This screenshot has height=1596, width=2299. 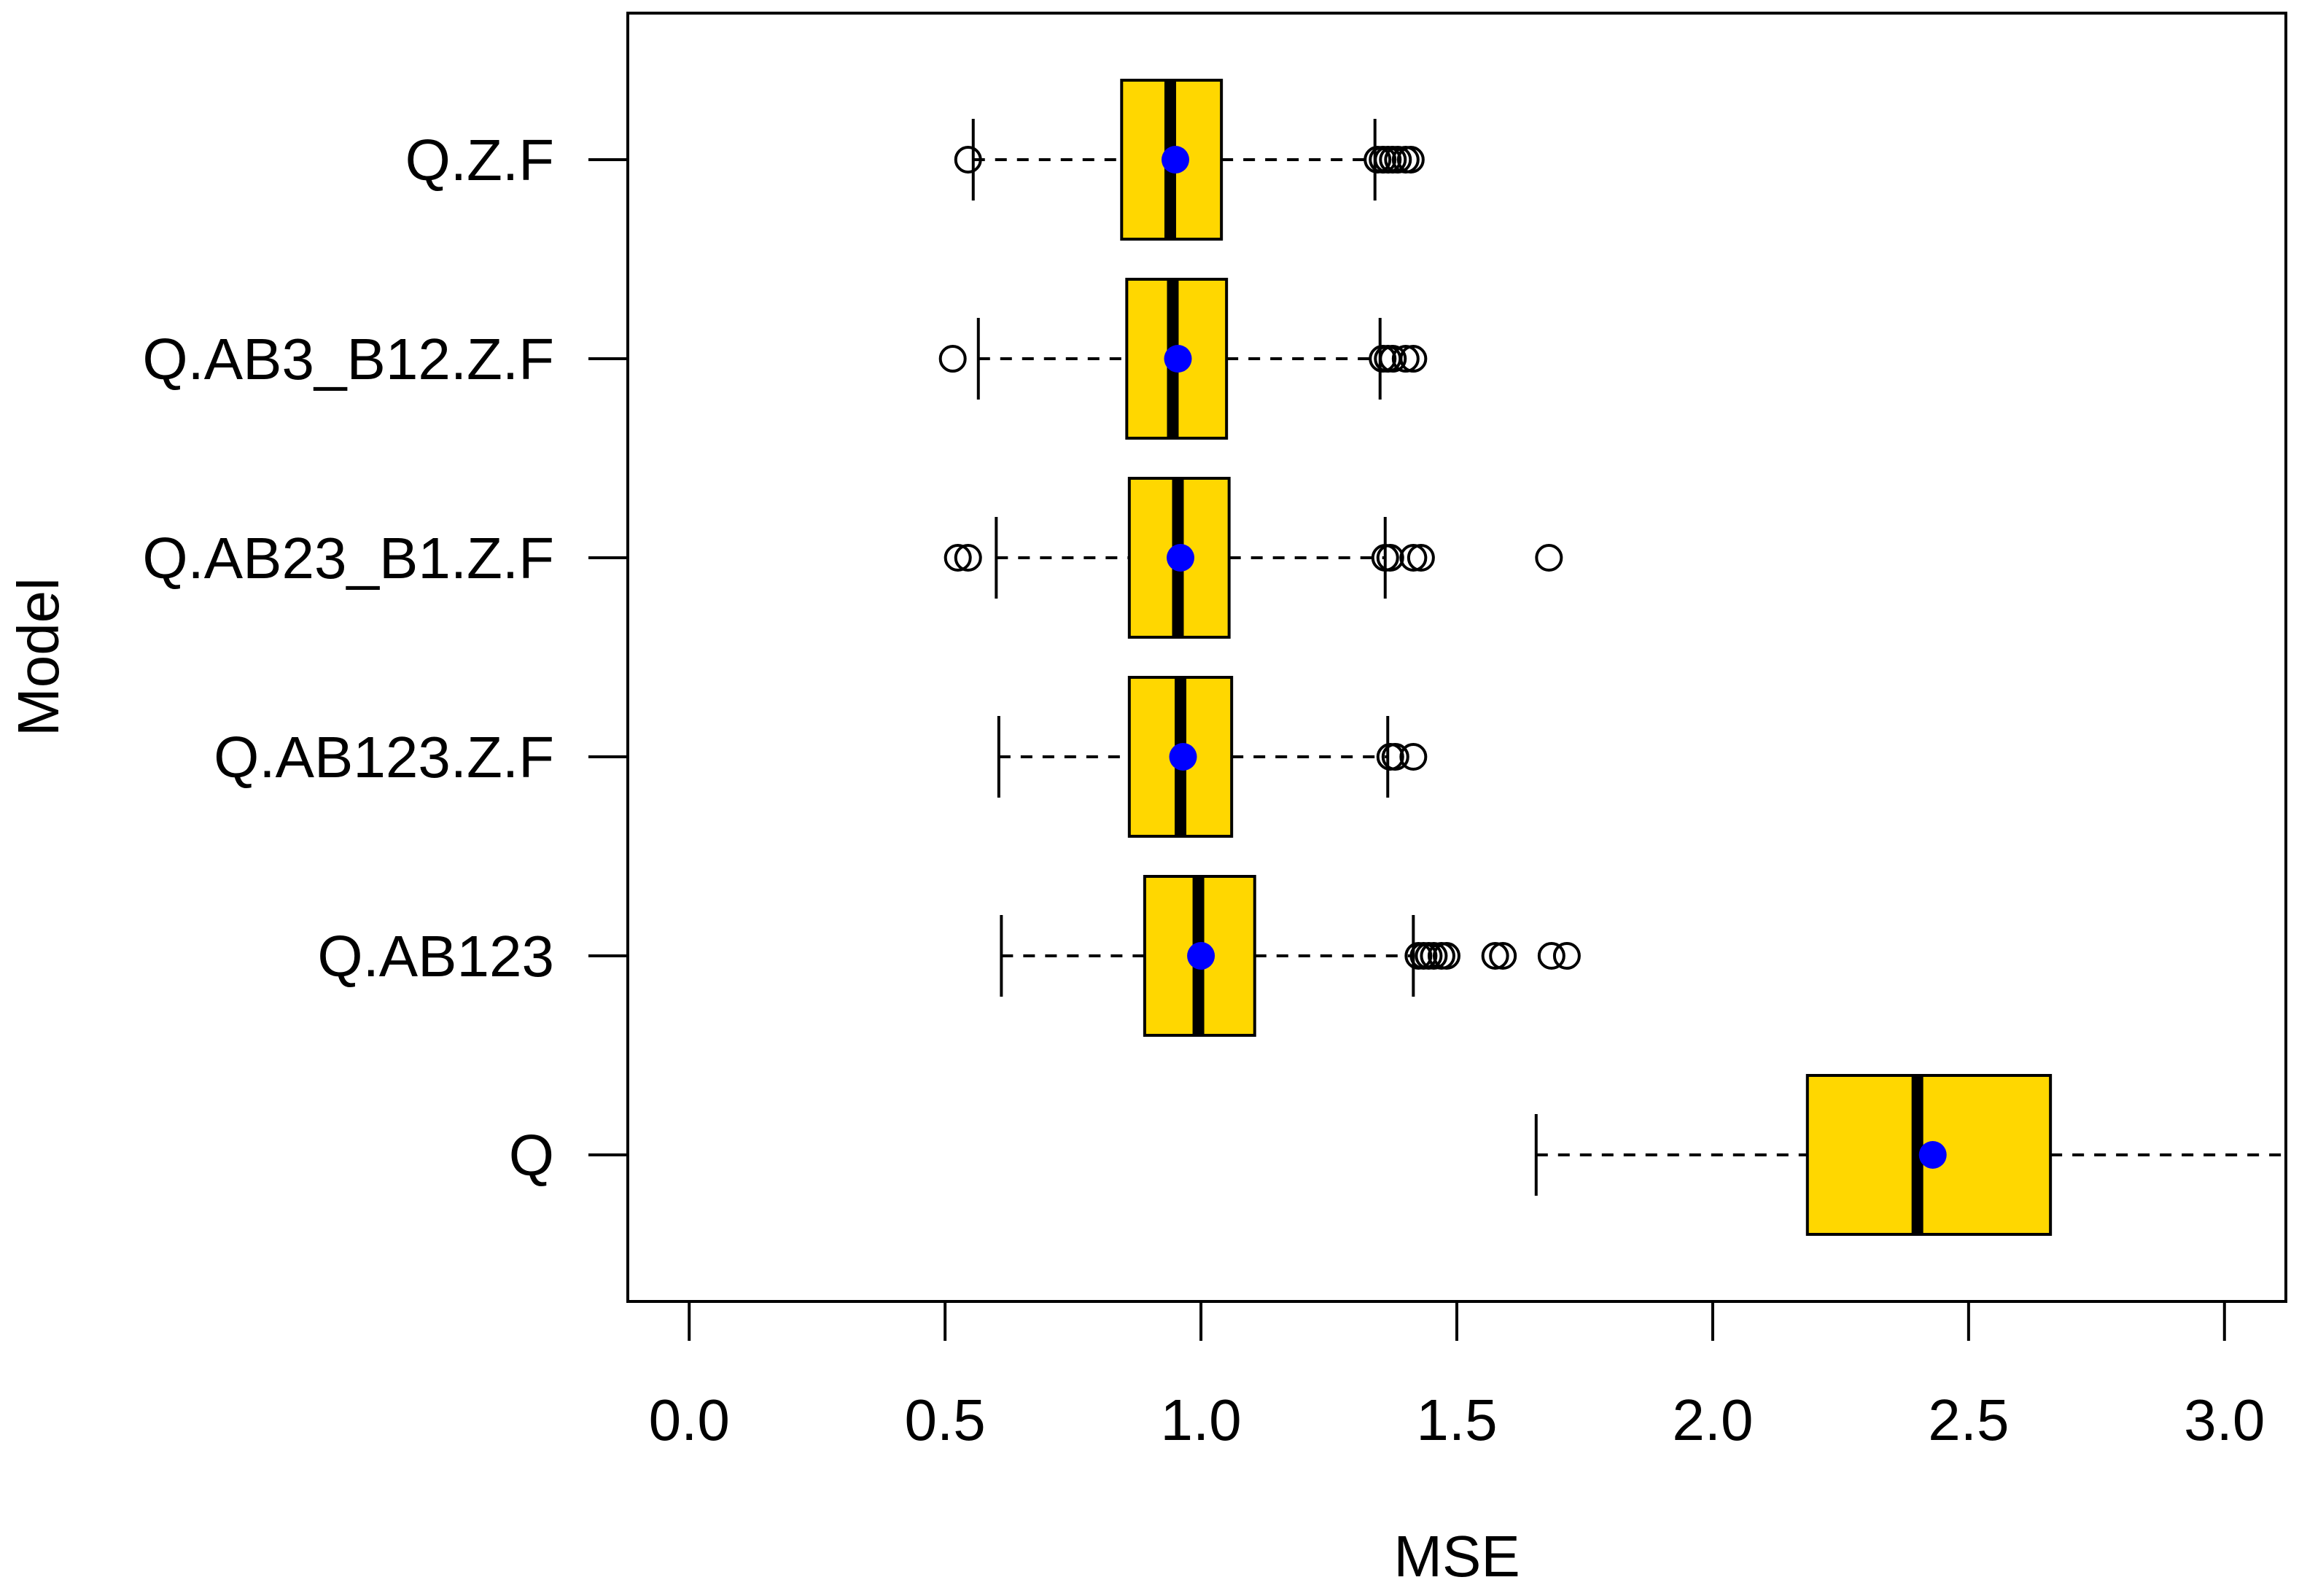 What do you see at coordinates (1712, 1419) in the screenshot?
I see `x-tick-label: 2.0` at bounding box center [1712, 1419].